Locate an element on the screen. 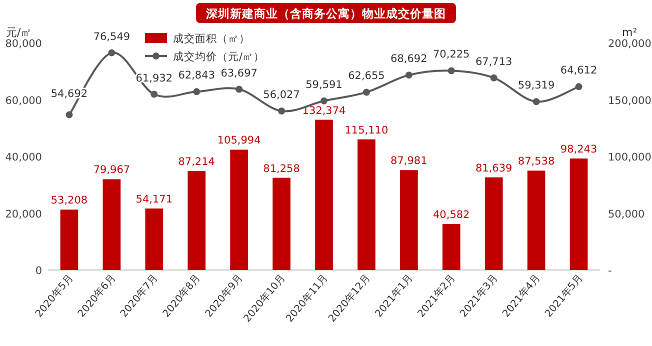 The height and width of the screenshot is (346, 652). data-label: 59,319 is located at coordinates (536, 86).